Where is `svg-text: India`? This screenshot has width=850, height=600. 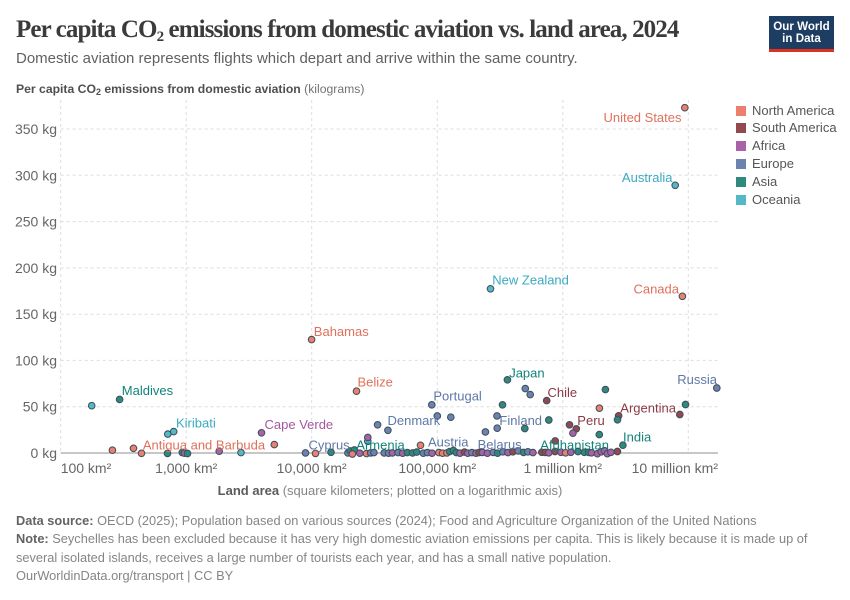 svg-text: India is located at coordinates (637, 437).